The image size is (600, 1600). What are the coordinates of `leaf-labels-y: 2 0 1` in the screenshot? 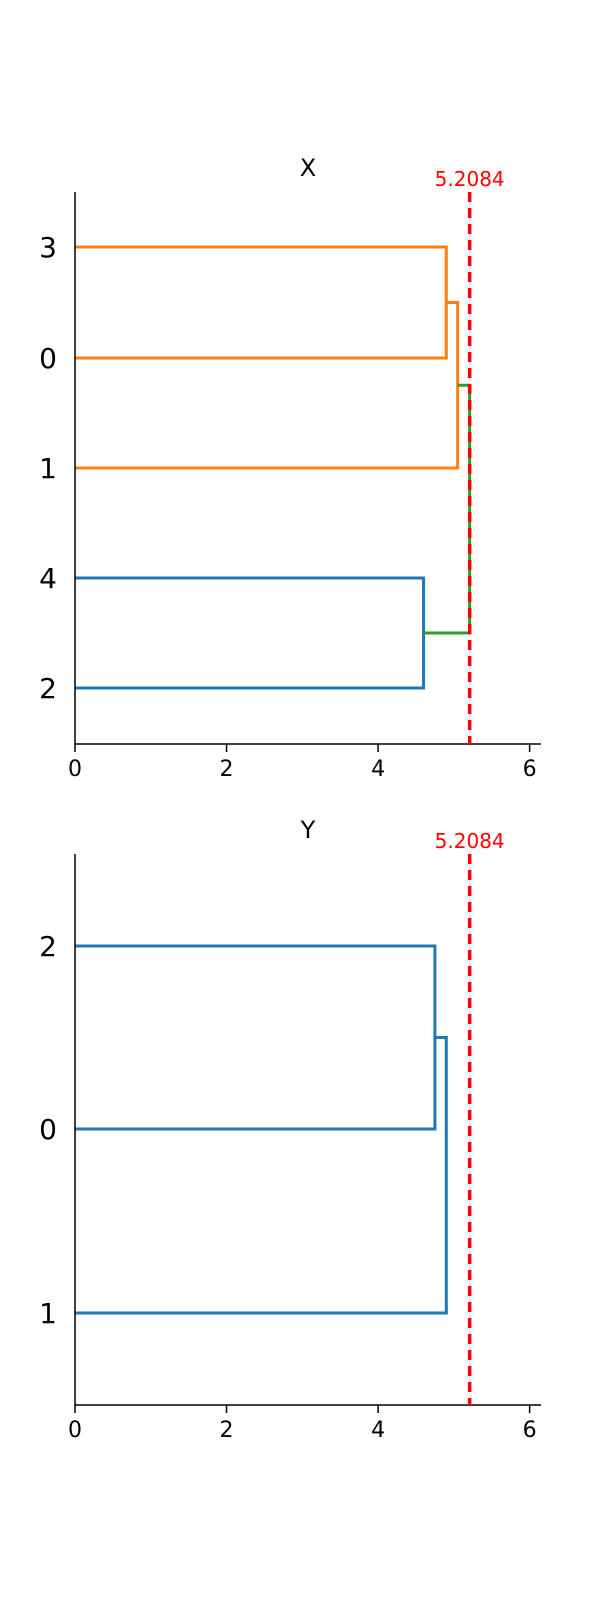 It's located at (48, 1130).